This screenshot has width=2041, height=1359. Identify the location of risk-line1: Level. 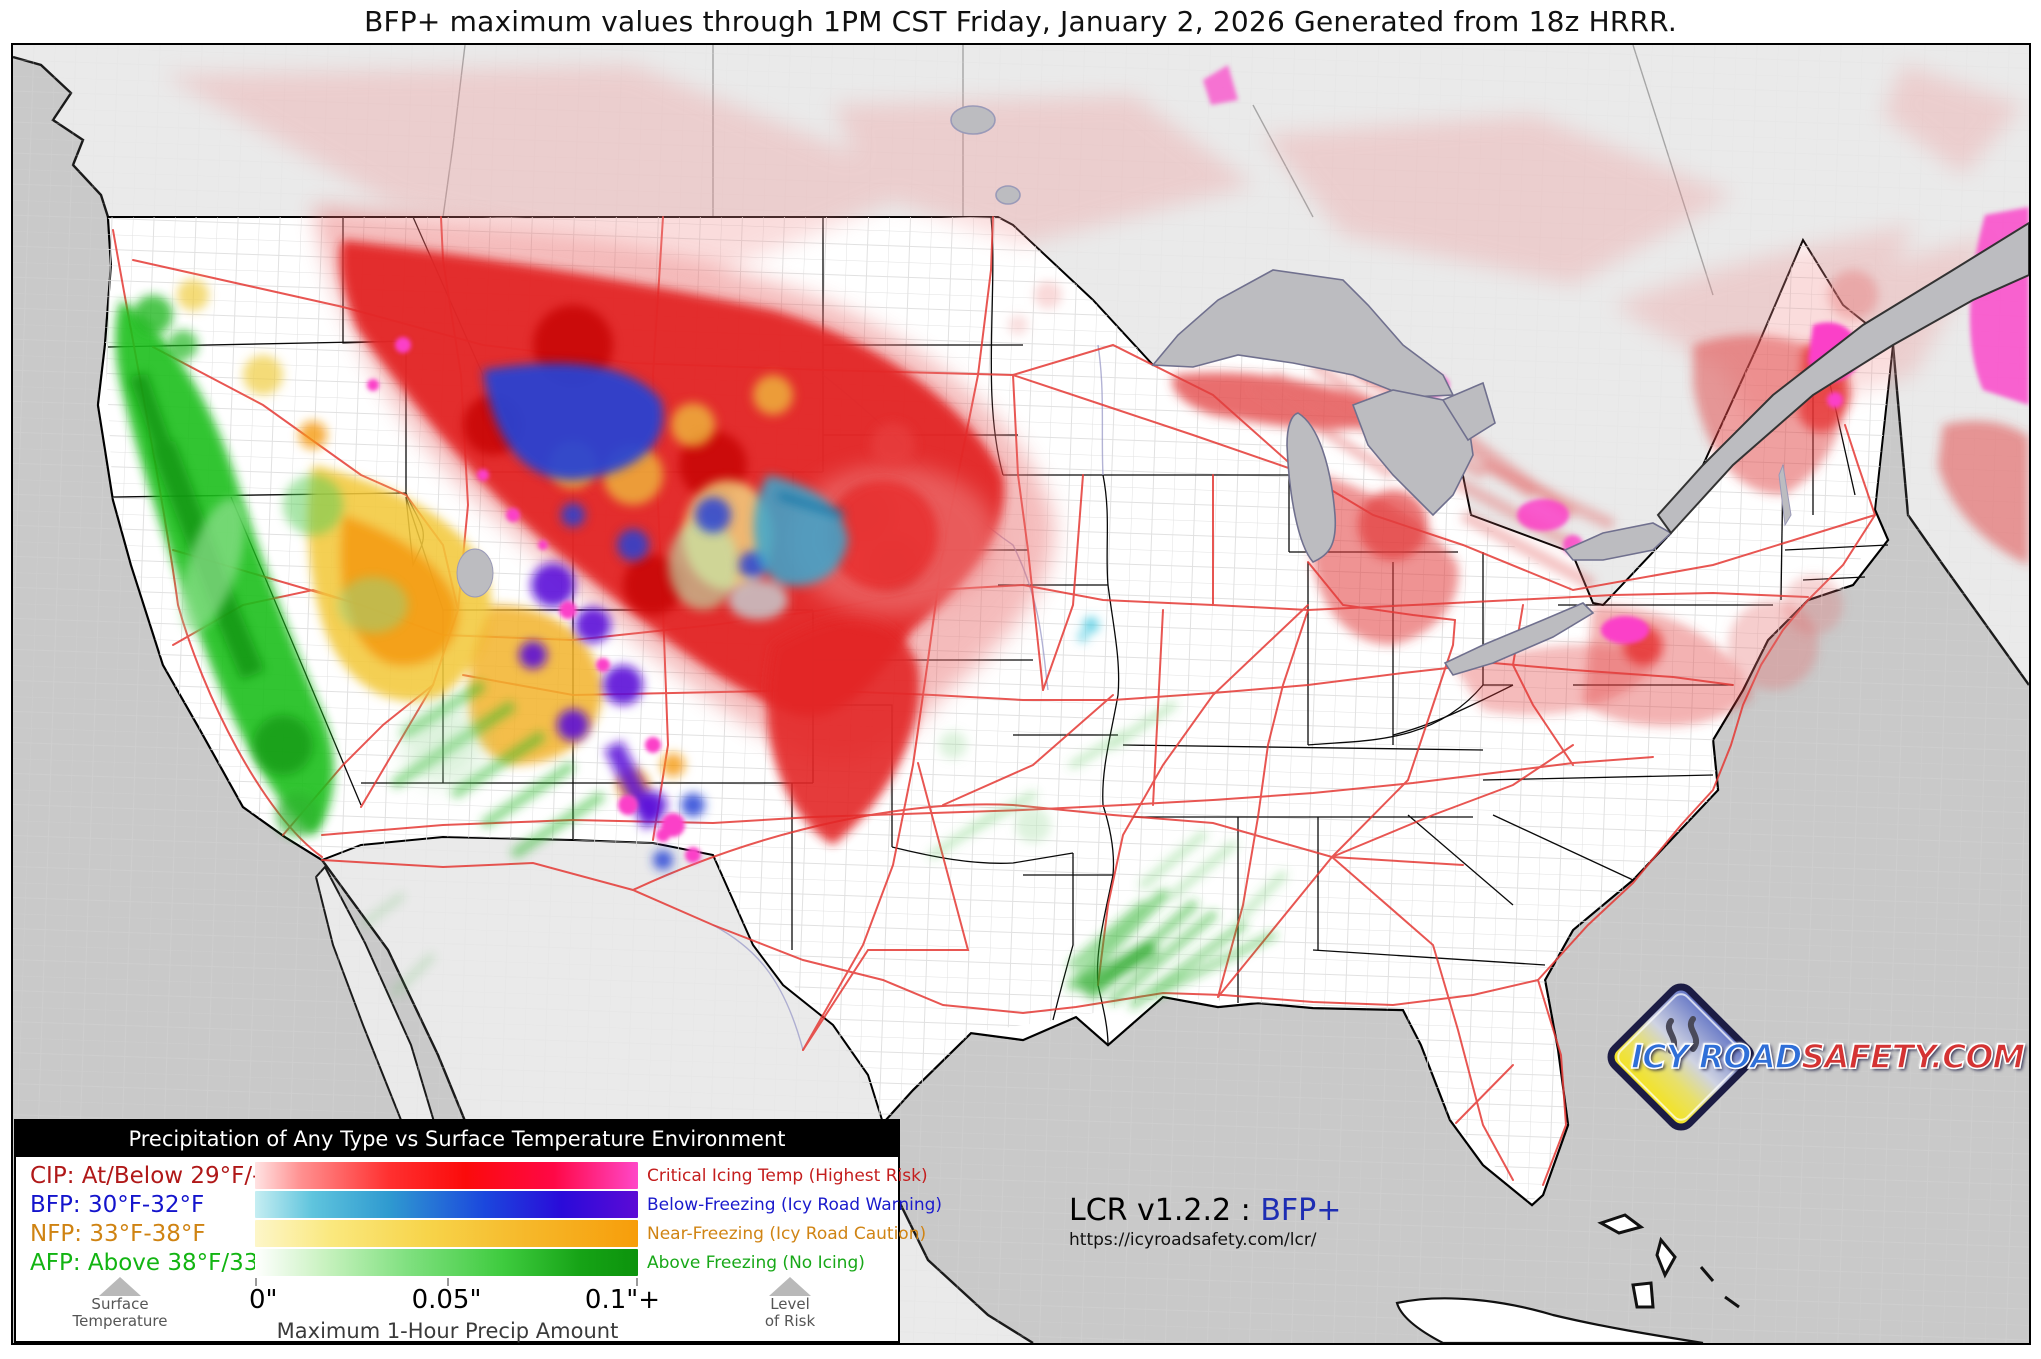
(790, 1304).